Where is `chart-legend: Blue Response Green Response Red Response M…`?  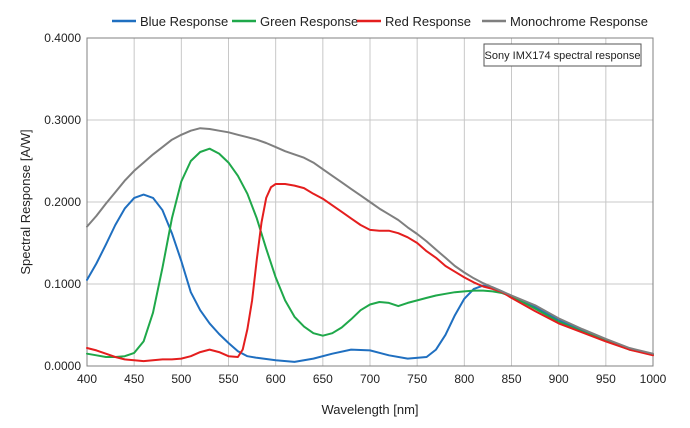 chart-legend: Blue Response Green Response Red Response M… is located at coordinates (380, 21).